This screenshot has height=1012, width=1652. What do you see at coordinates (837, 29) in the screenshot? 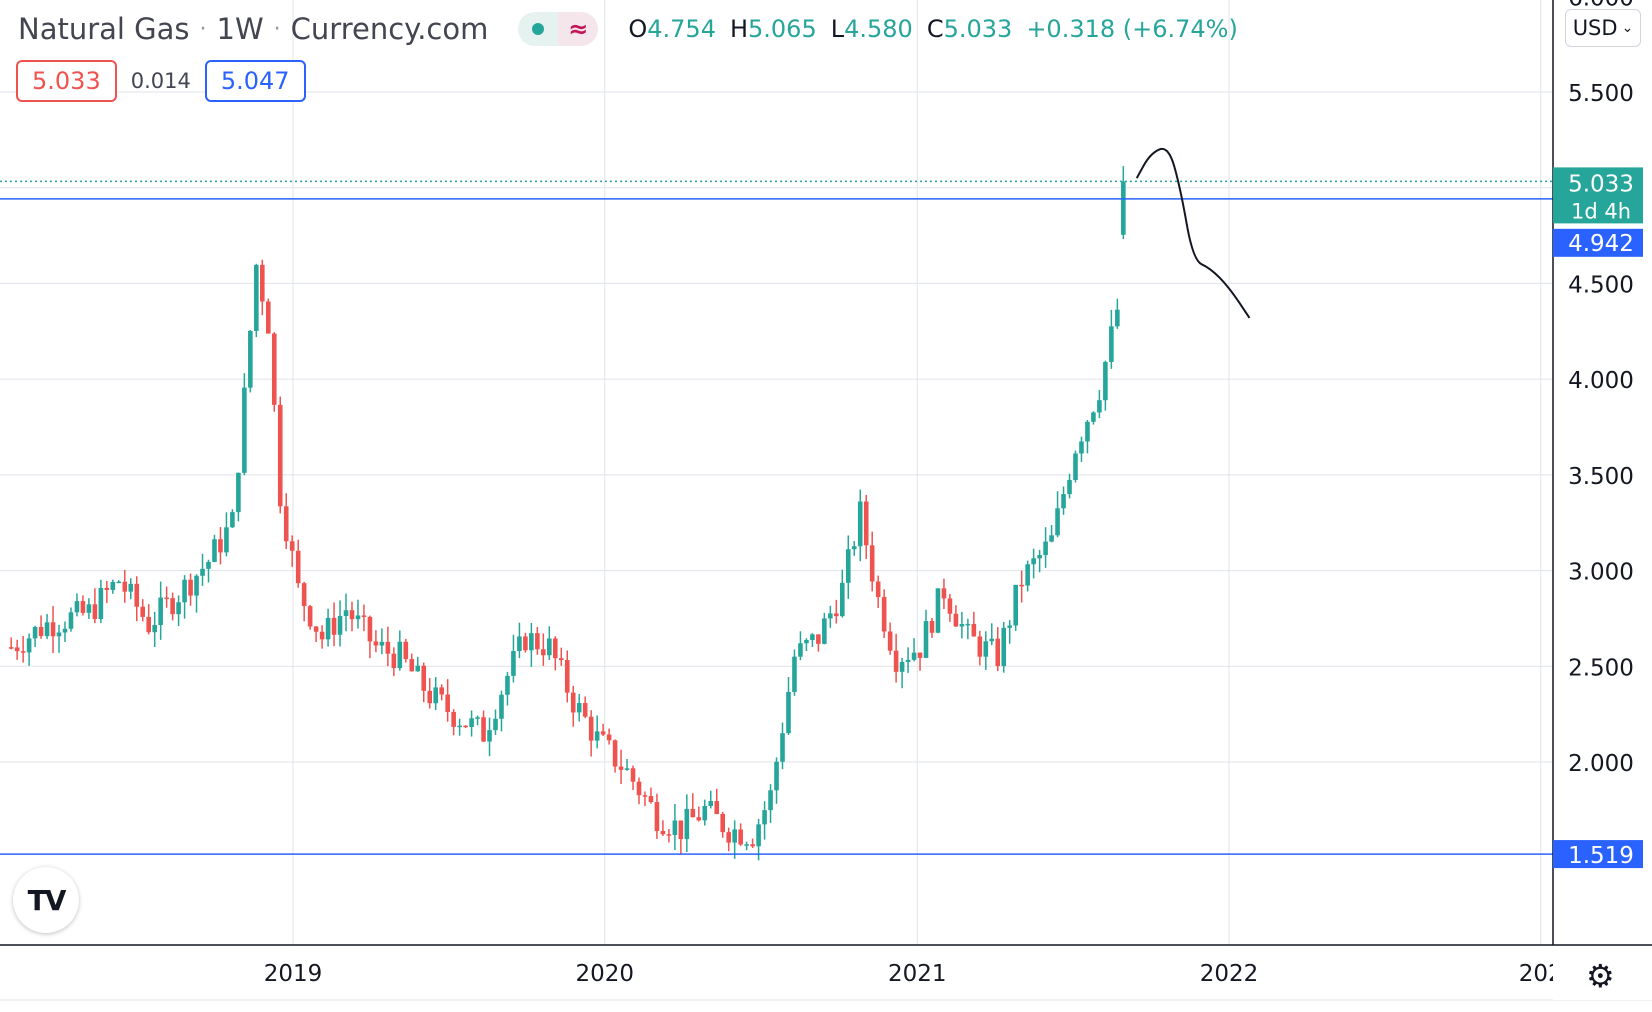
I see `low-label: L` at bounding box center [837, 29].